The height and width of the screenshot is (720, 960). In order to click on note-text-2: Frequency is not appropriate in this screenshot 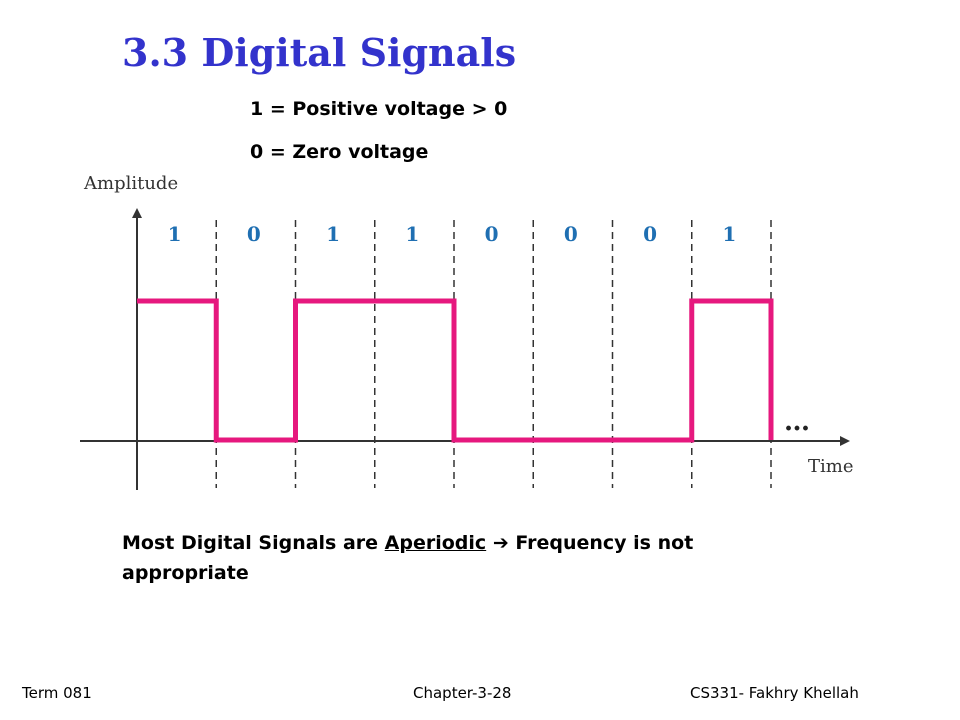, I will do `click(408, 558)`.